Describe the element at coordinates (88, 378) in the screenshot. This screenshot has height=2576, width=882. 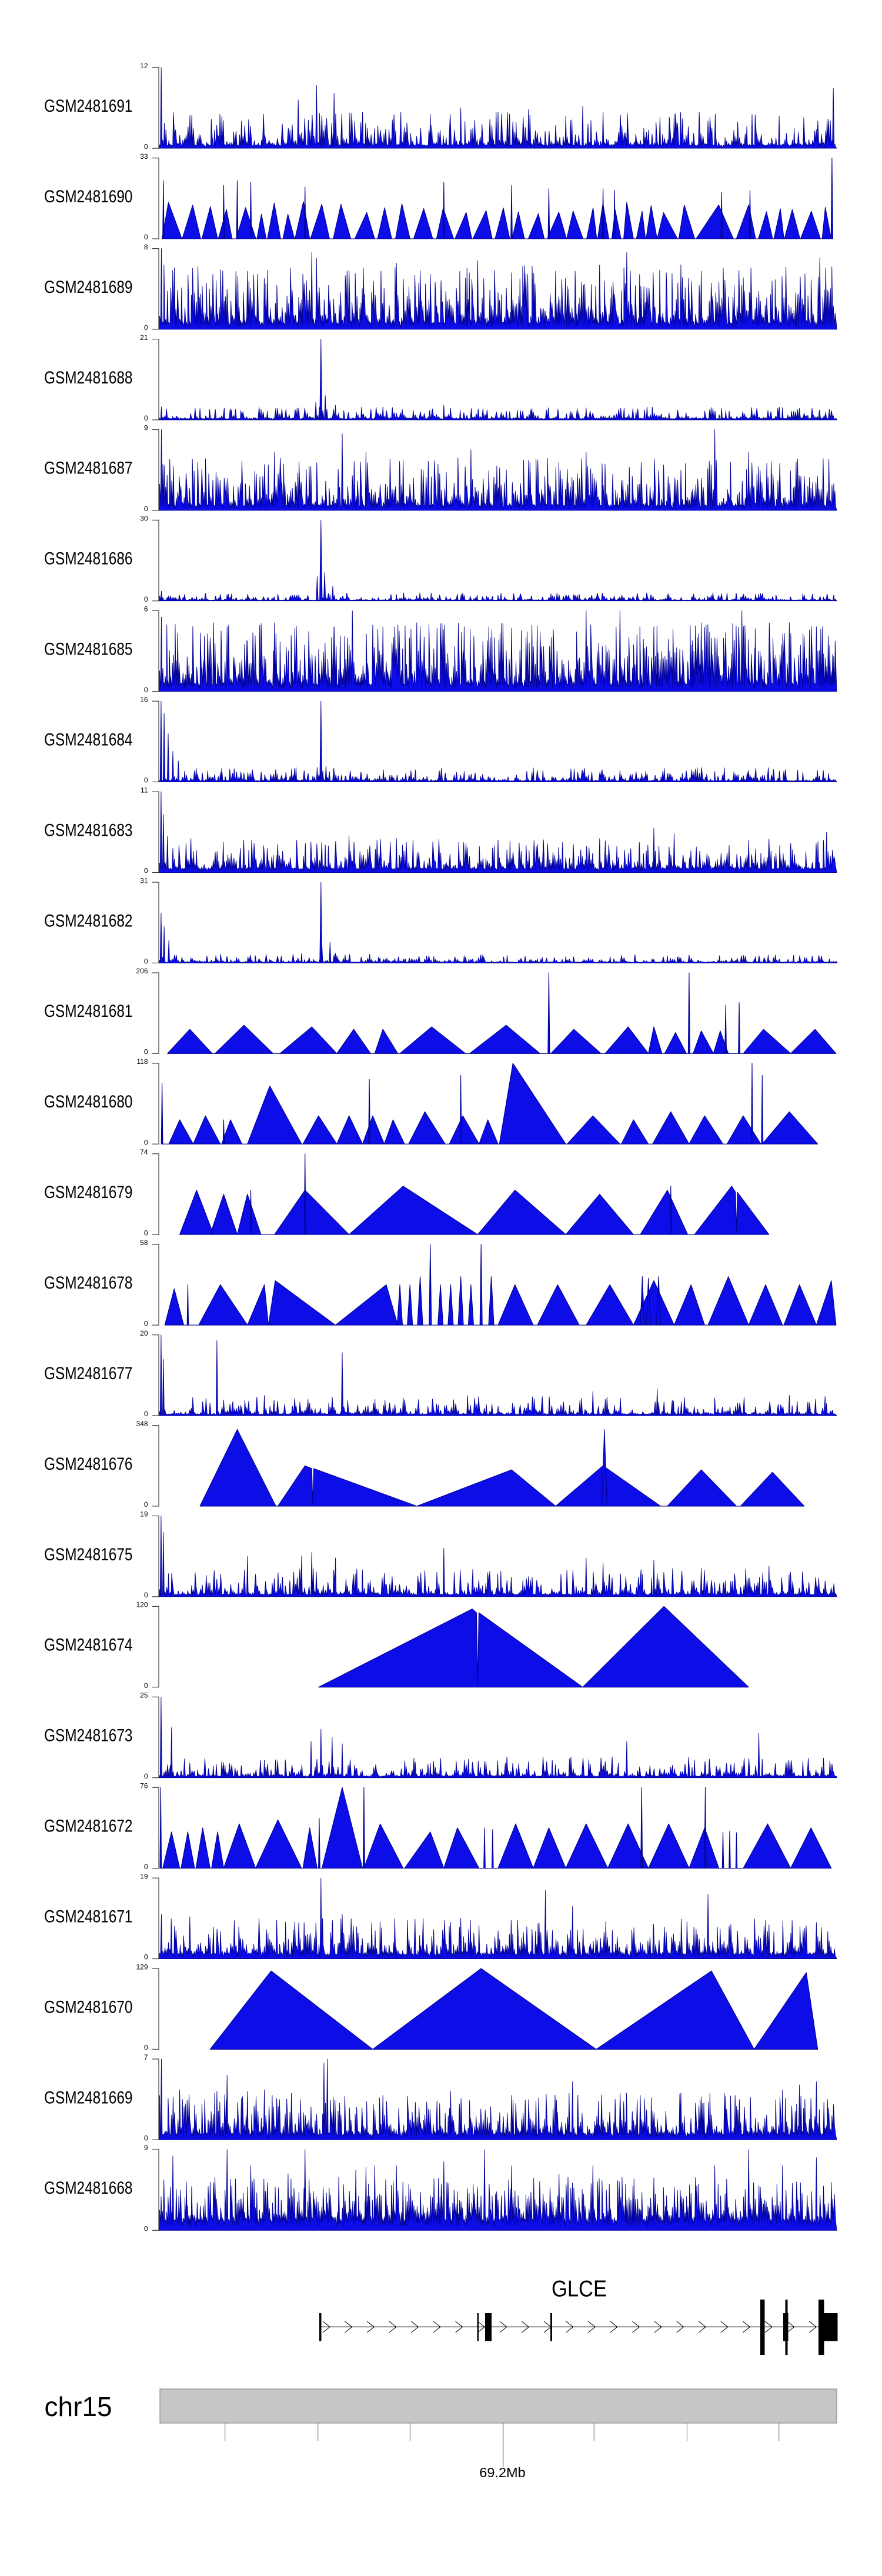
I see `svg-text: GSM2481688` at that location.